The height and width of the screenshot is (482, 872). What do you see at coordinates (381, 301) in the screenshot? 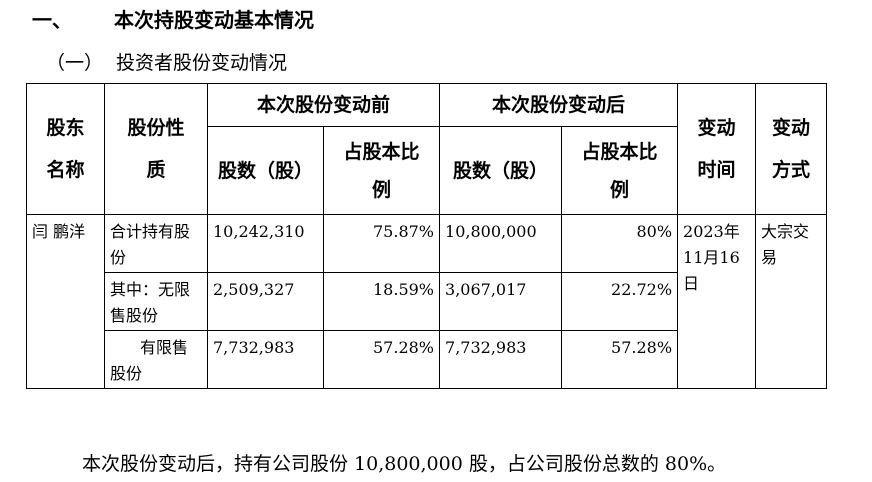
I see `before-ratio: 18.59%` at bounding box center [381, 301].